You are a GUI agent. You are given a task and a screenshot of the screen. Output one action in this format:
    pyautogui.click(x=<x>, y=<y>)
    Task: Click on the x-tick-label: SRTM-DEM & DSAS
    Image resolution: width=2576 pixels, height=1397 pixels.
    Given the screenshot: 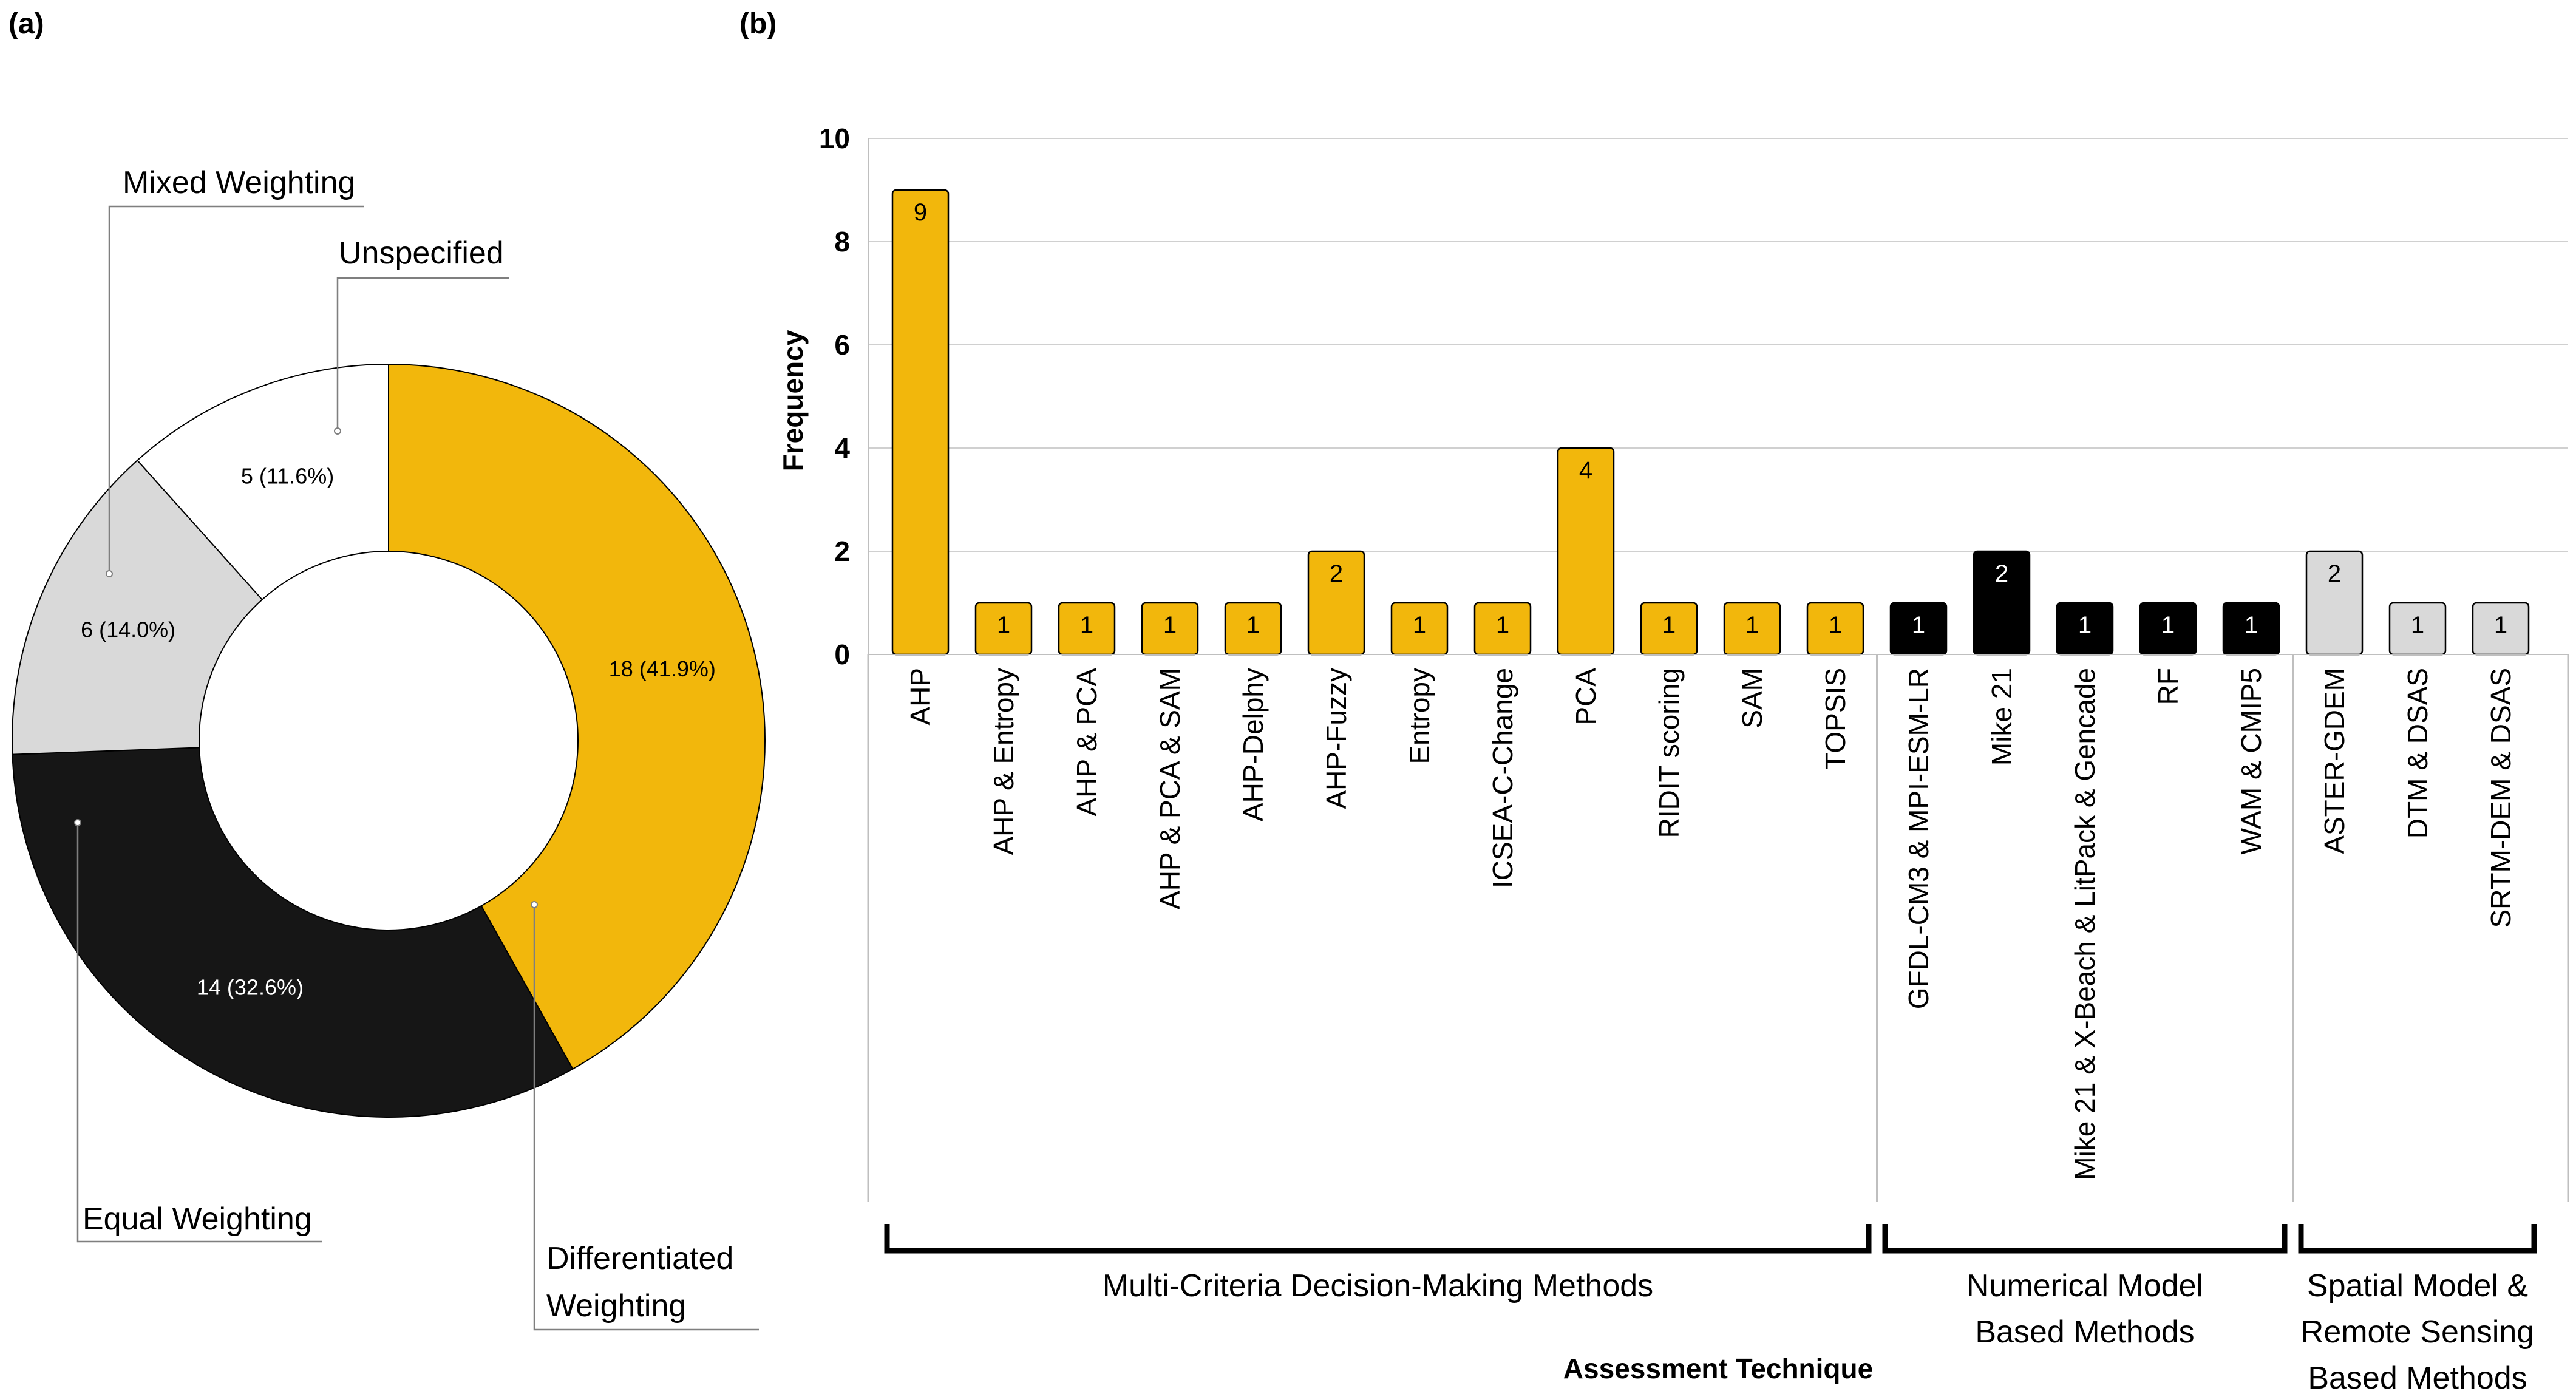 What is the action you would take?
    pyautogui.click(x=2501, y=798)
    